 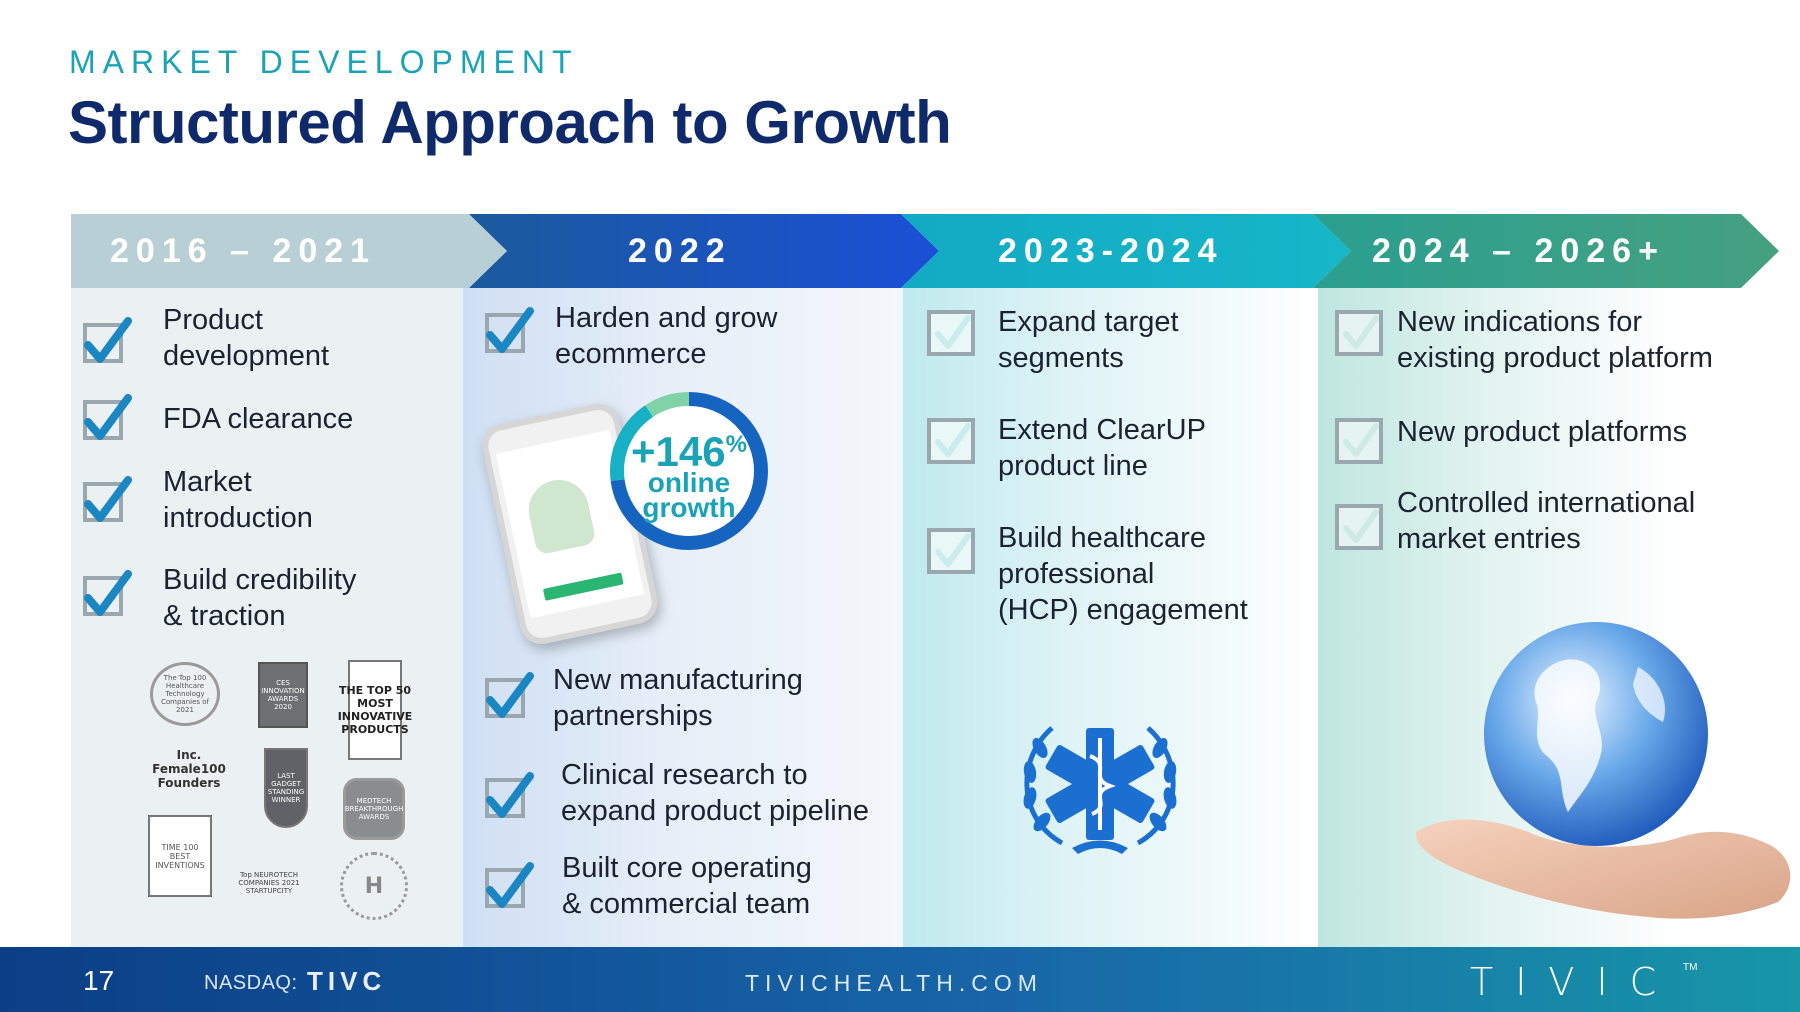 What do you see at coordinates (687, 886) in the screenshot?
I see `item-text: Built core operating & commercial team` at bounding box center [687, 886].